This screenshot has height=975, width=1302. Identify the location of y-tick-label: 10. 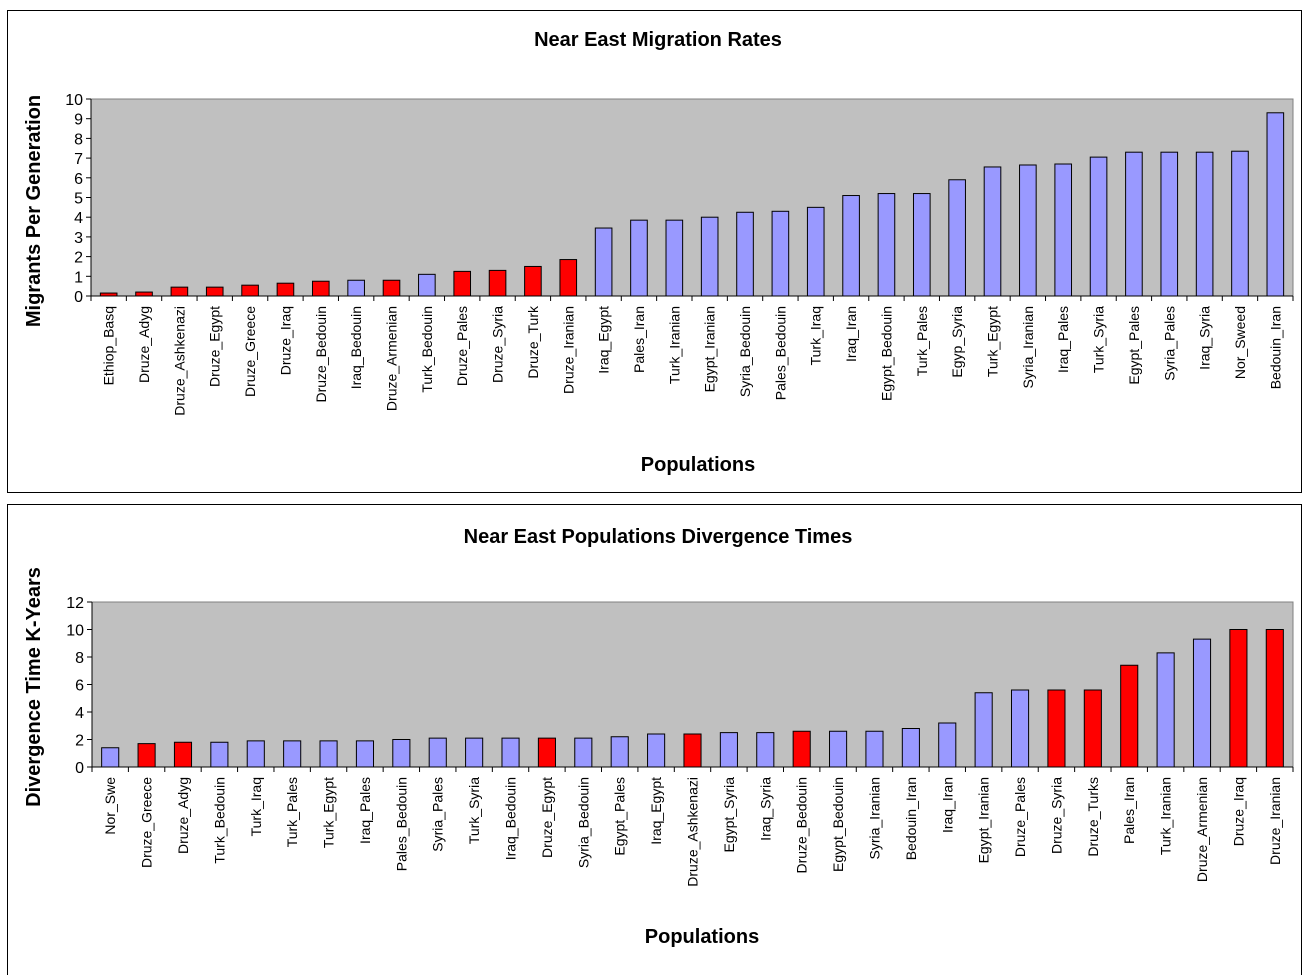
(74, 100).